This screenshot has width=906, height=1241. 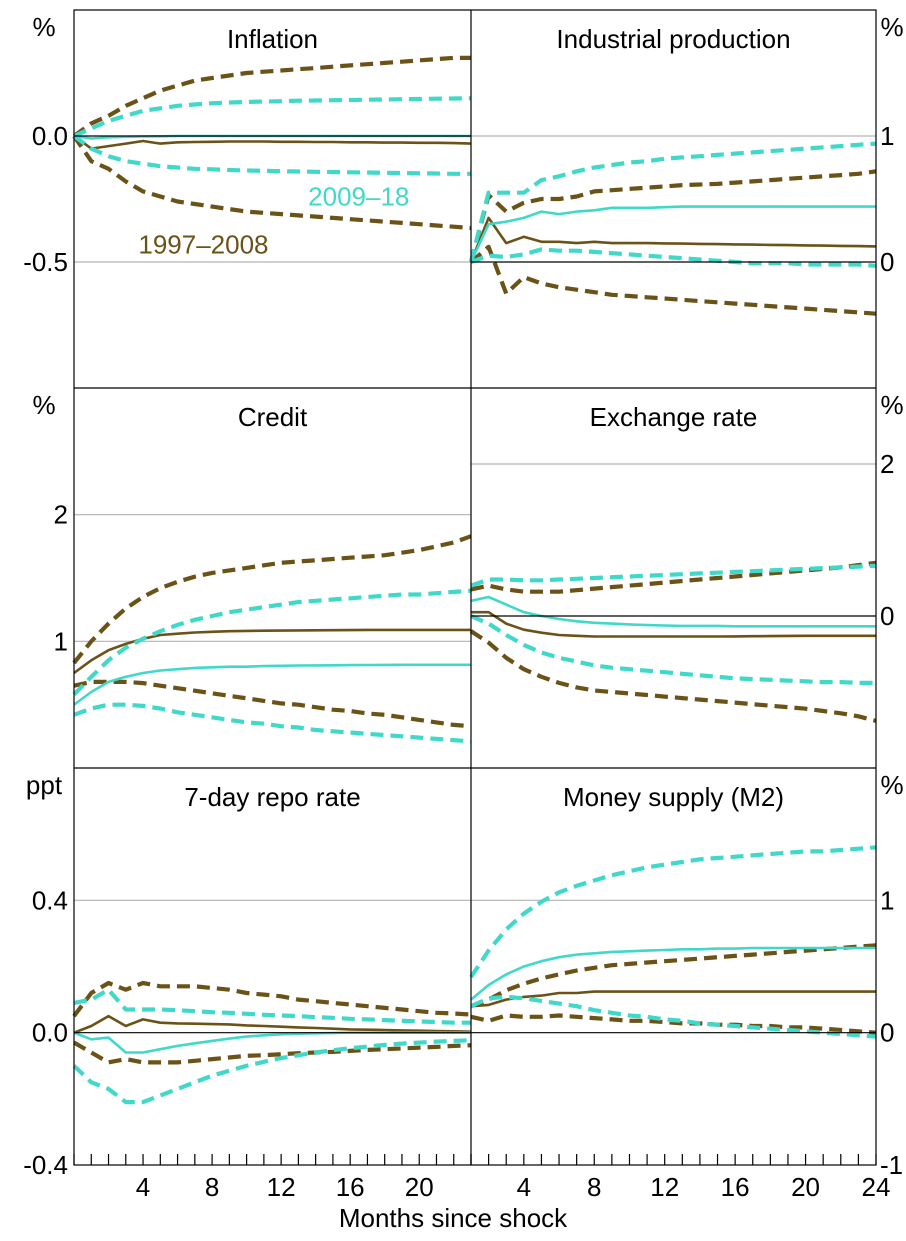 What do you see at coordinates (887, 616) in the screenshot?
I see `panel-4-ytick-label-2: 0` at bounding box center [887, 616].